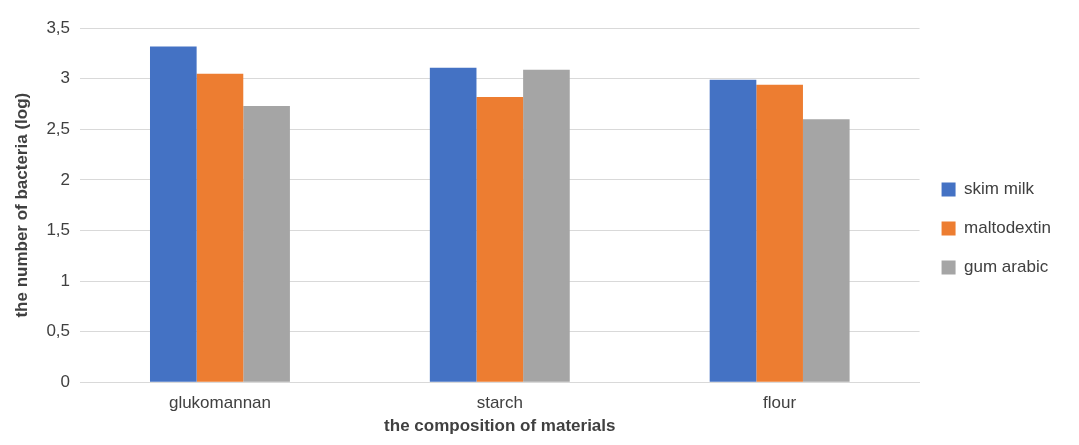  What do you see at coordinates (65, 179) in the screenshot?
I see `y-tick-label: 2` at bounding box center [65, 179].